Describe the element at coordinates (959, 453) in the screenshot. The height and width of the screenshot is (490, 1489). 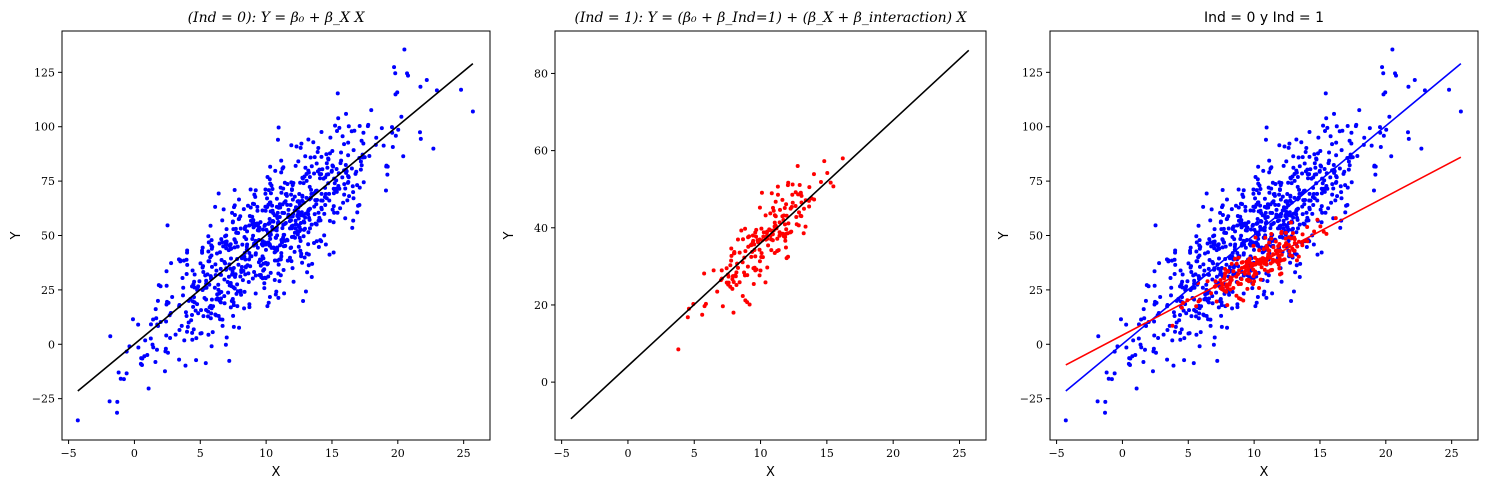
I see `x-tick-label: 25` at that location.